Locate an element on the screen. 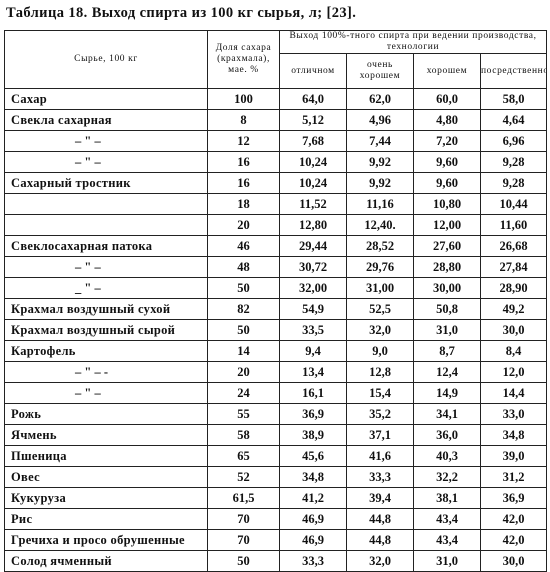  sugar-share-cell: 14 is located at coordinates (243, 351).